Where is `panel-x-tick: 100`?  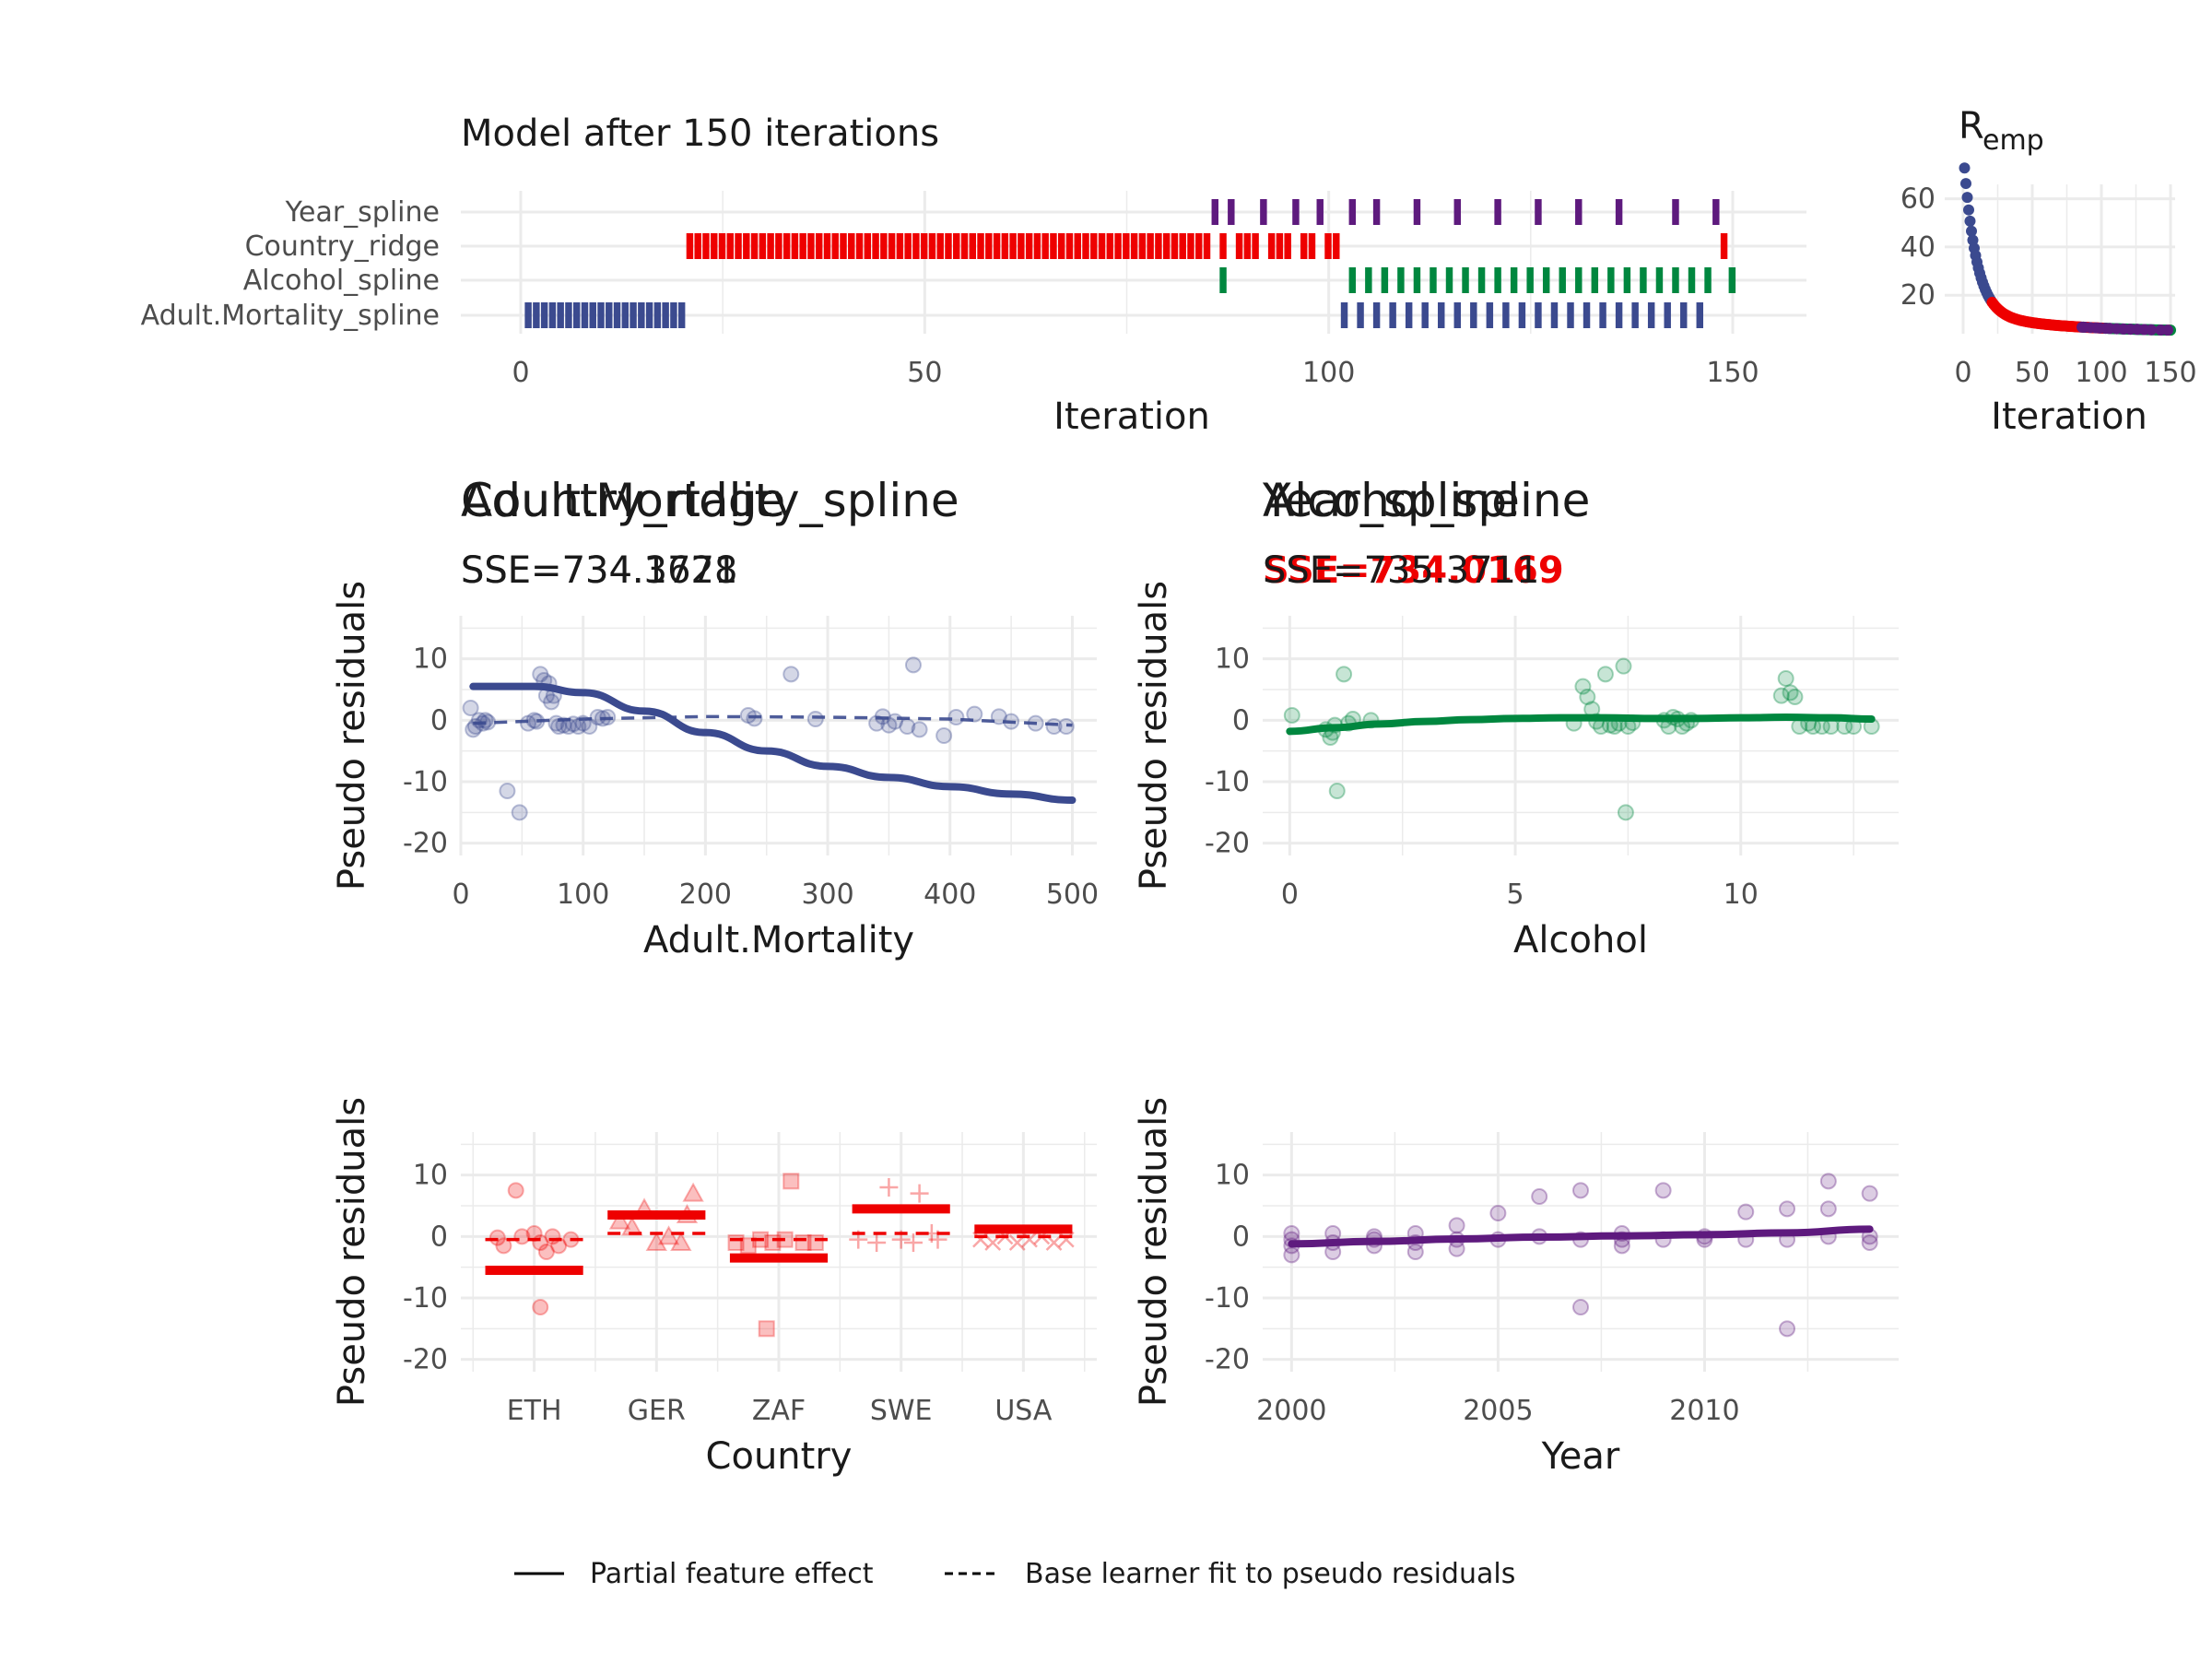
panel-x-tick: 100 is located at coordinates (583, 895).